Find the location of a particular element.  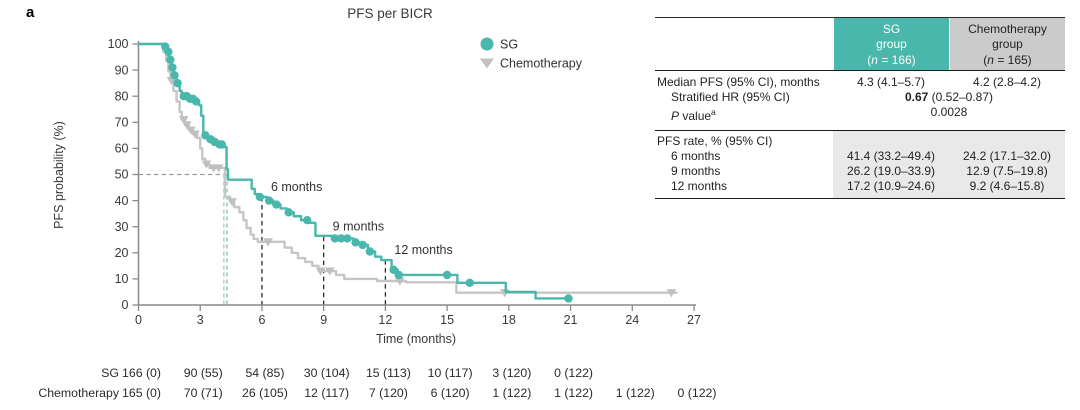

x-axis-label: Time (months) is located at coordinates (416, 339).